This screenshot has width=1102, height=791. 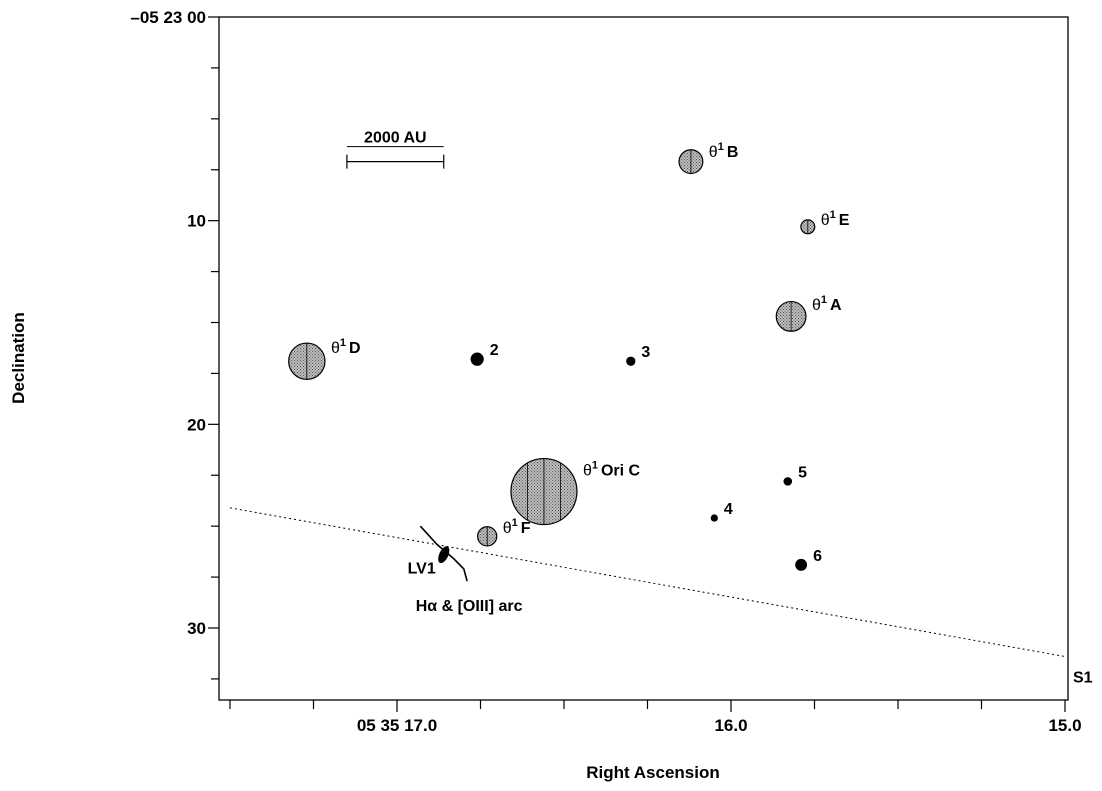 I want to click on arc-label: Hα & [OIII] arc, so click(x=469, y=606).